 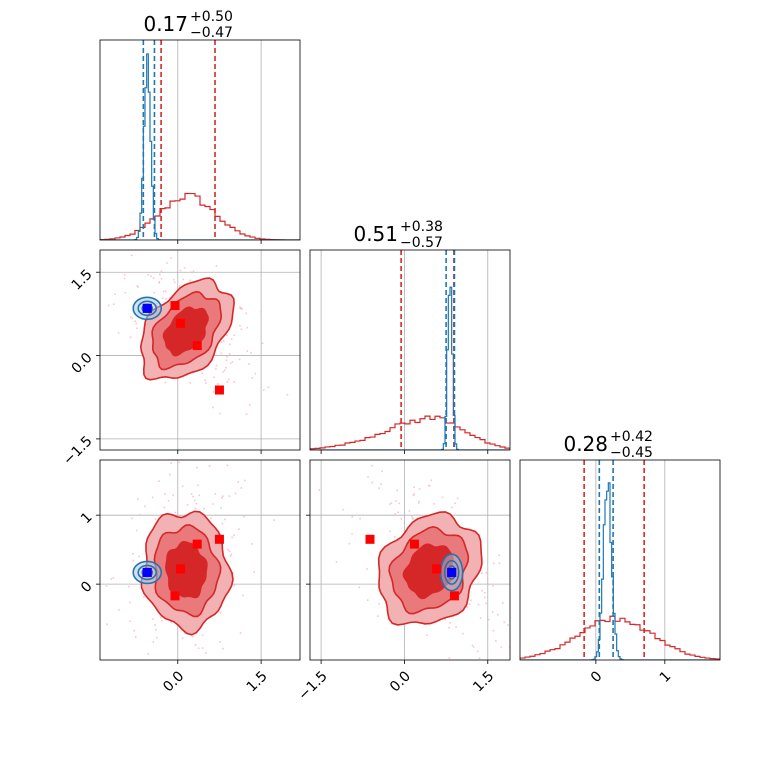 What do you see at coordinates (82, 363) in the screenshot?
I see `y-tick-label: 0.0` at bounding box center [82, 363].